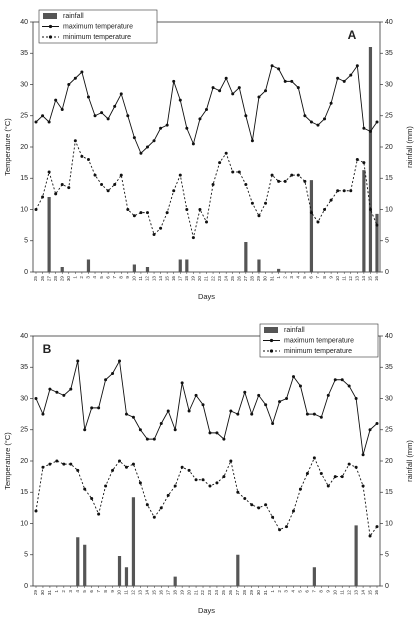 This screenshot has height=620, width=420. I want to click on y2-tick-label: 20, so click(389, 147).